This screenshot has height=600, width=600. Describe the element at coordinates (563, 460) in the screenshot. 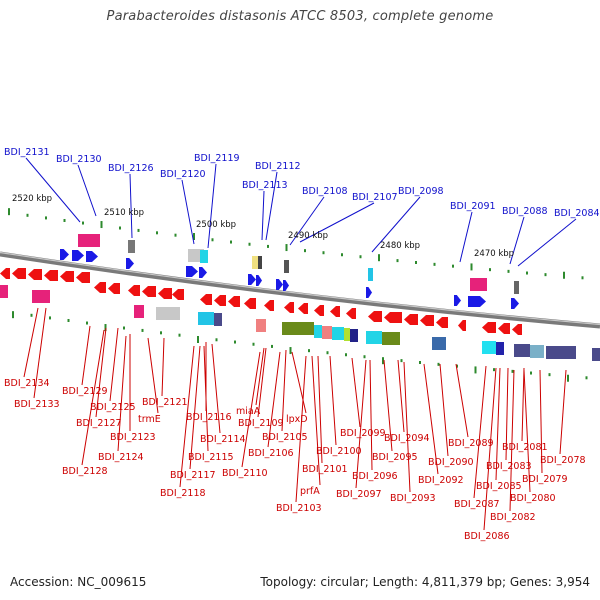

I see `reverse-gene-label: BDI_2078` at that location.